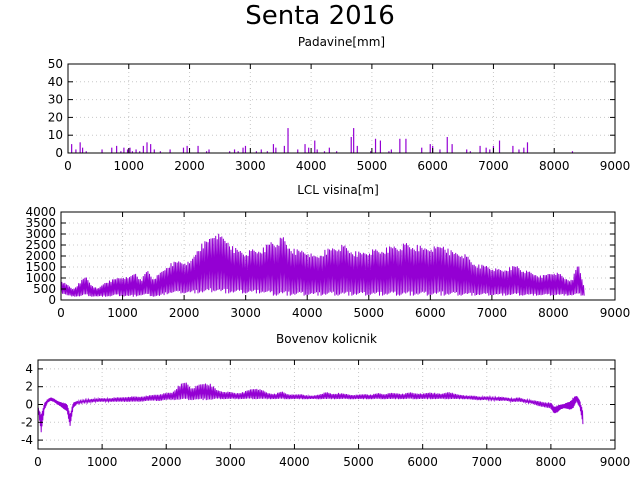 This screenshot has height=480, width=640. I want to click on y-tick-label: 50, so click(55, 64).